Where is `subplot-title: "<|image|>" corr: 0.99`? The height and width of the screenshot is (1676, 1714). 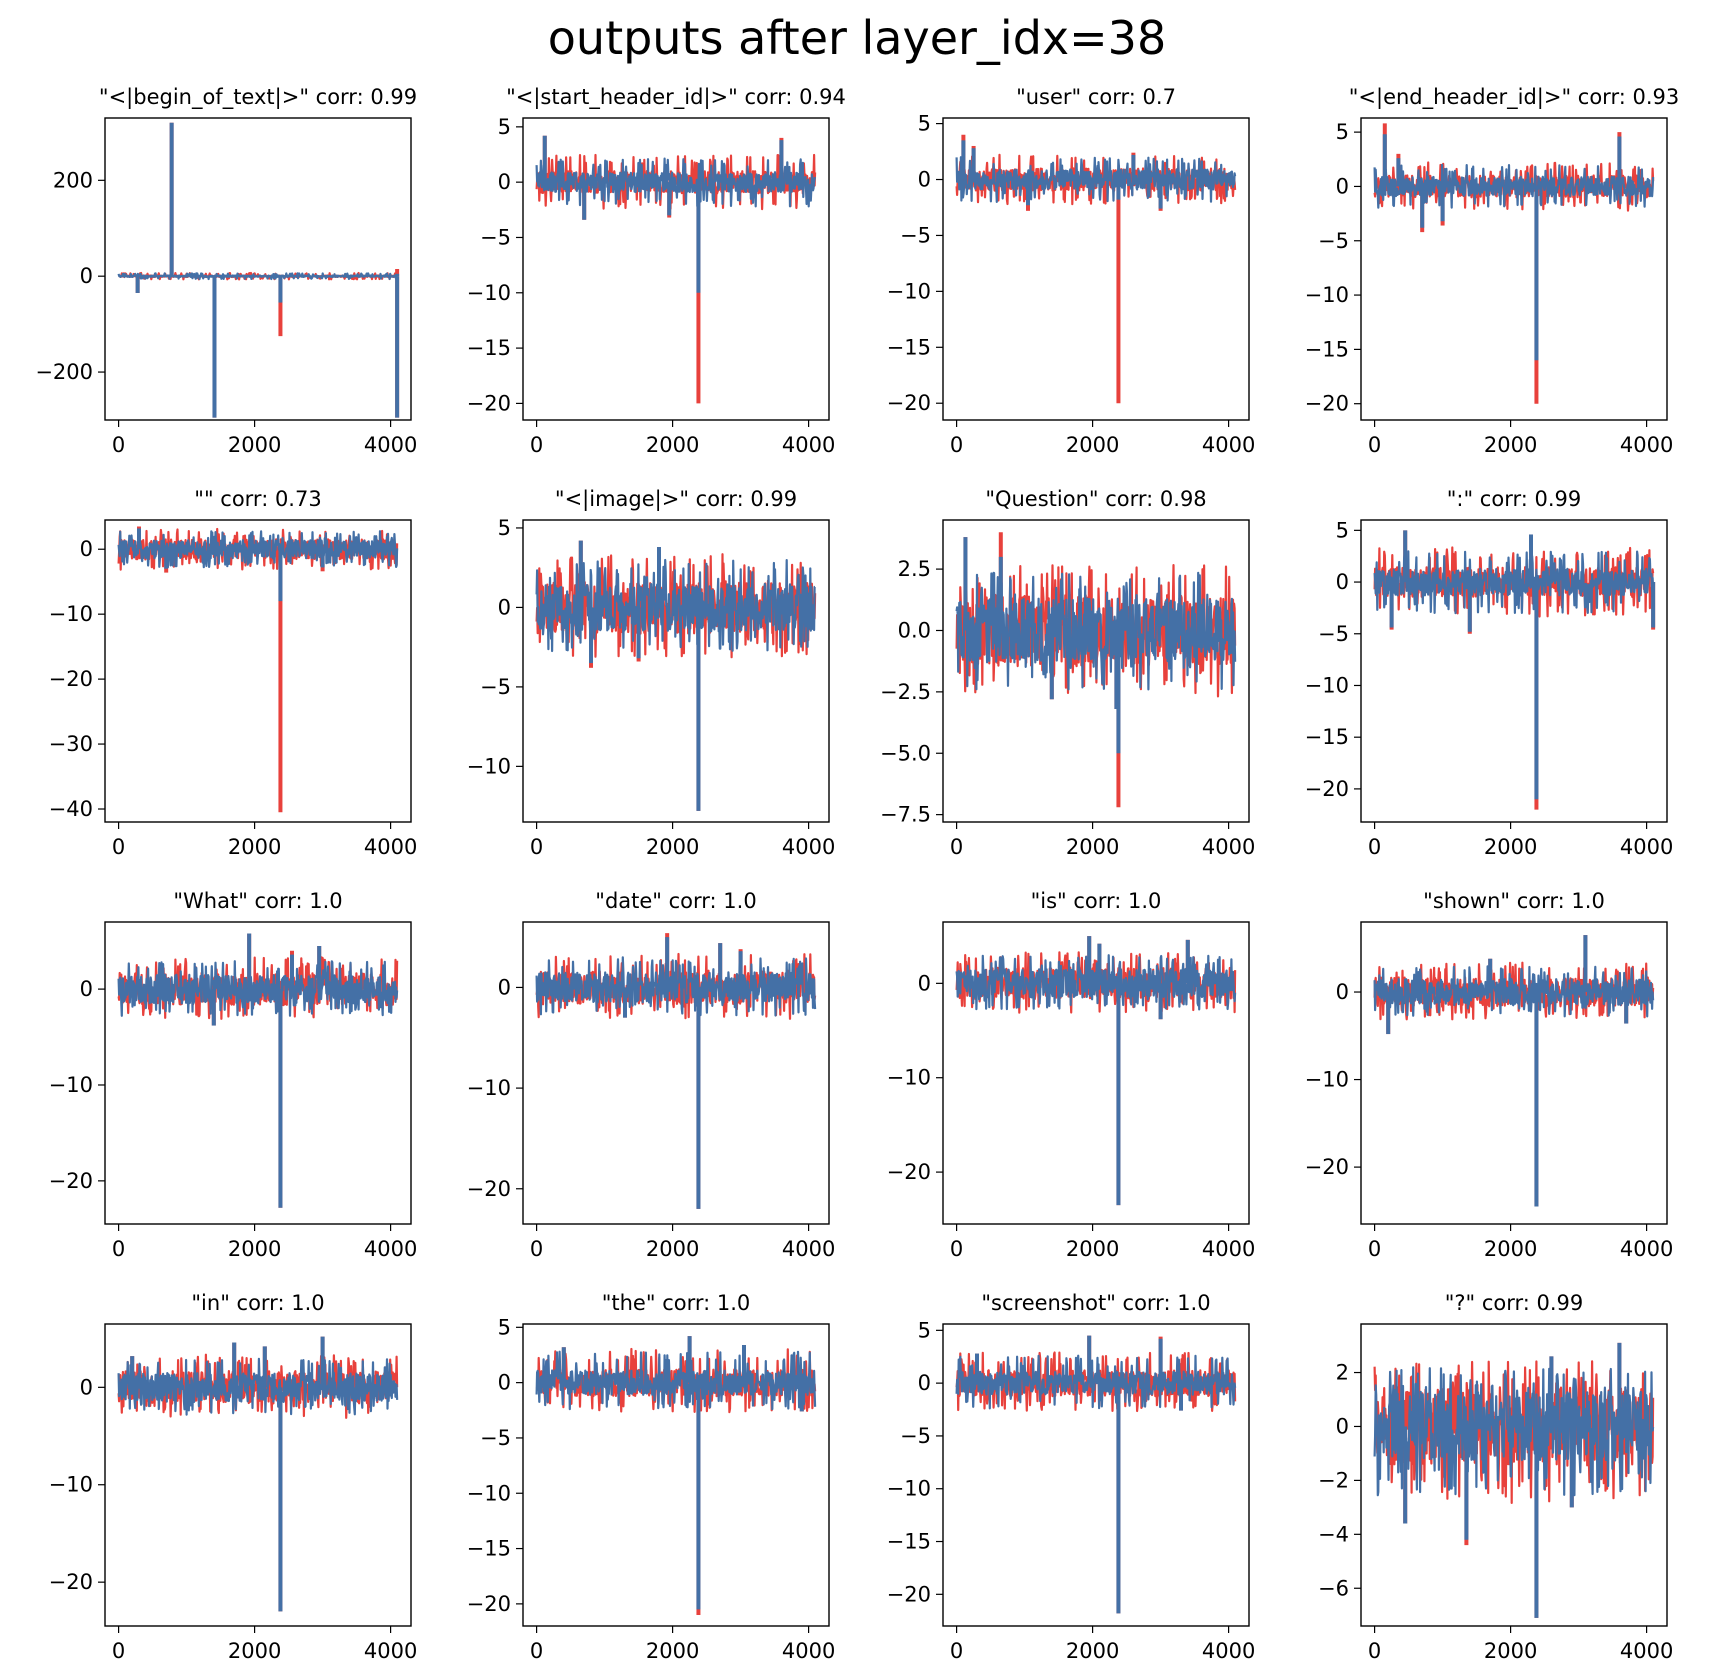 subplot-title: "<|image|>" corr: 0.99 is located at coordinates (676, 499).